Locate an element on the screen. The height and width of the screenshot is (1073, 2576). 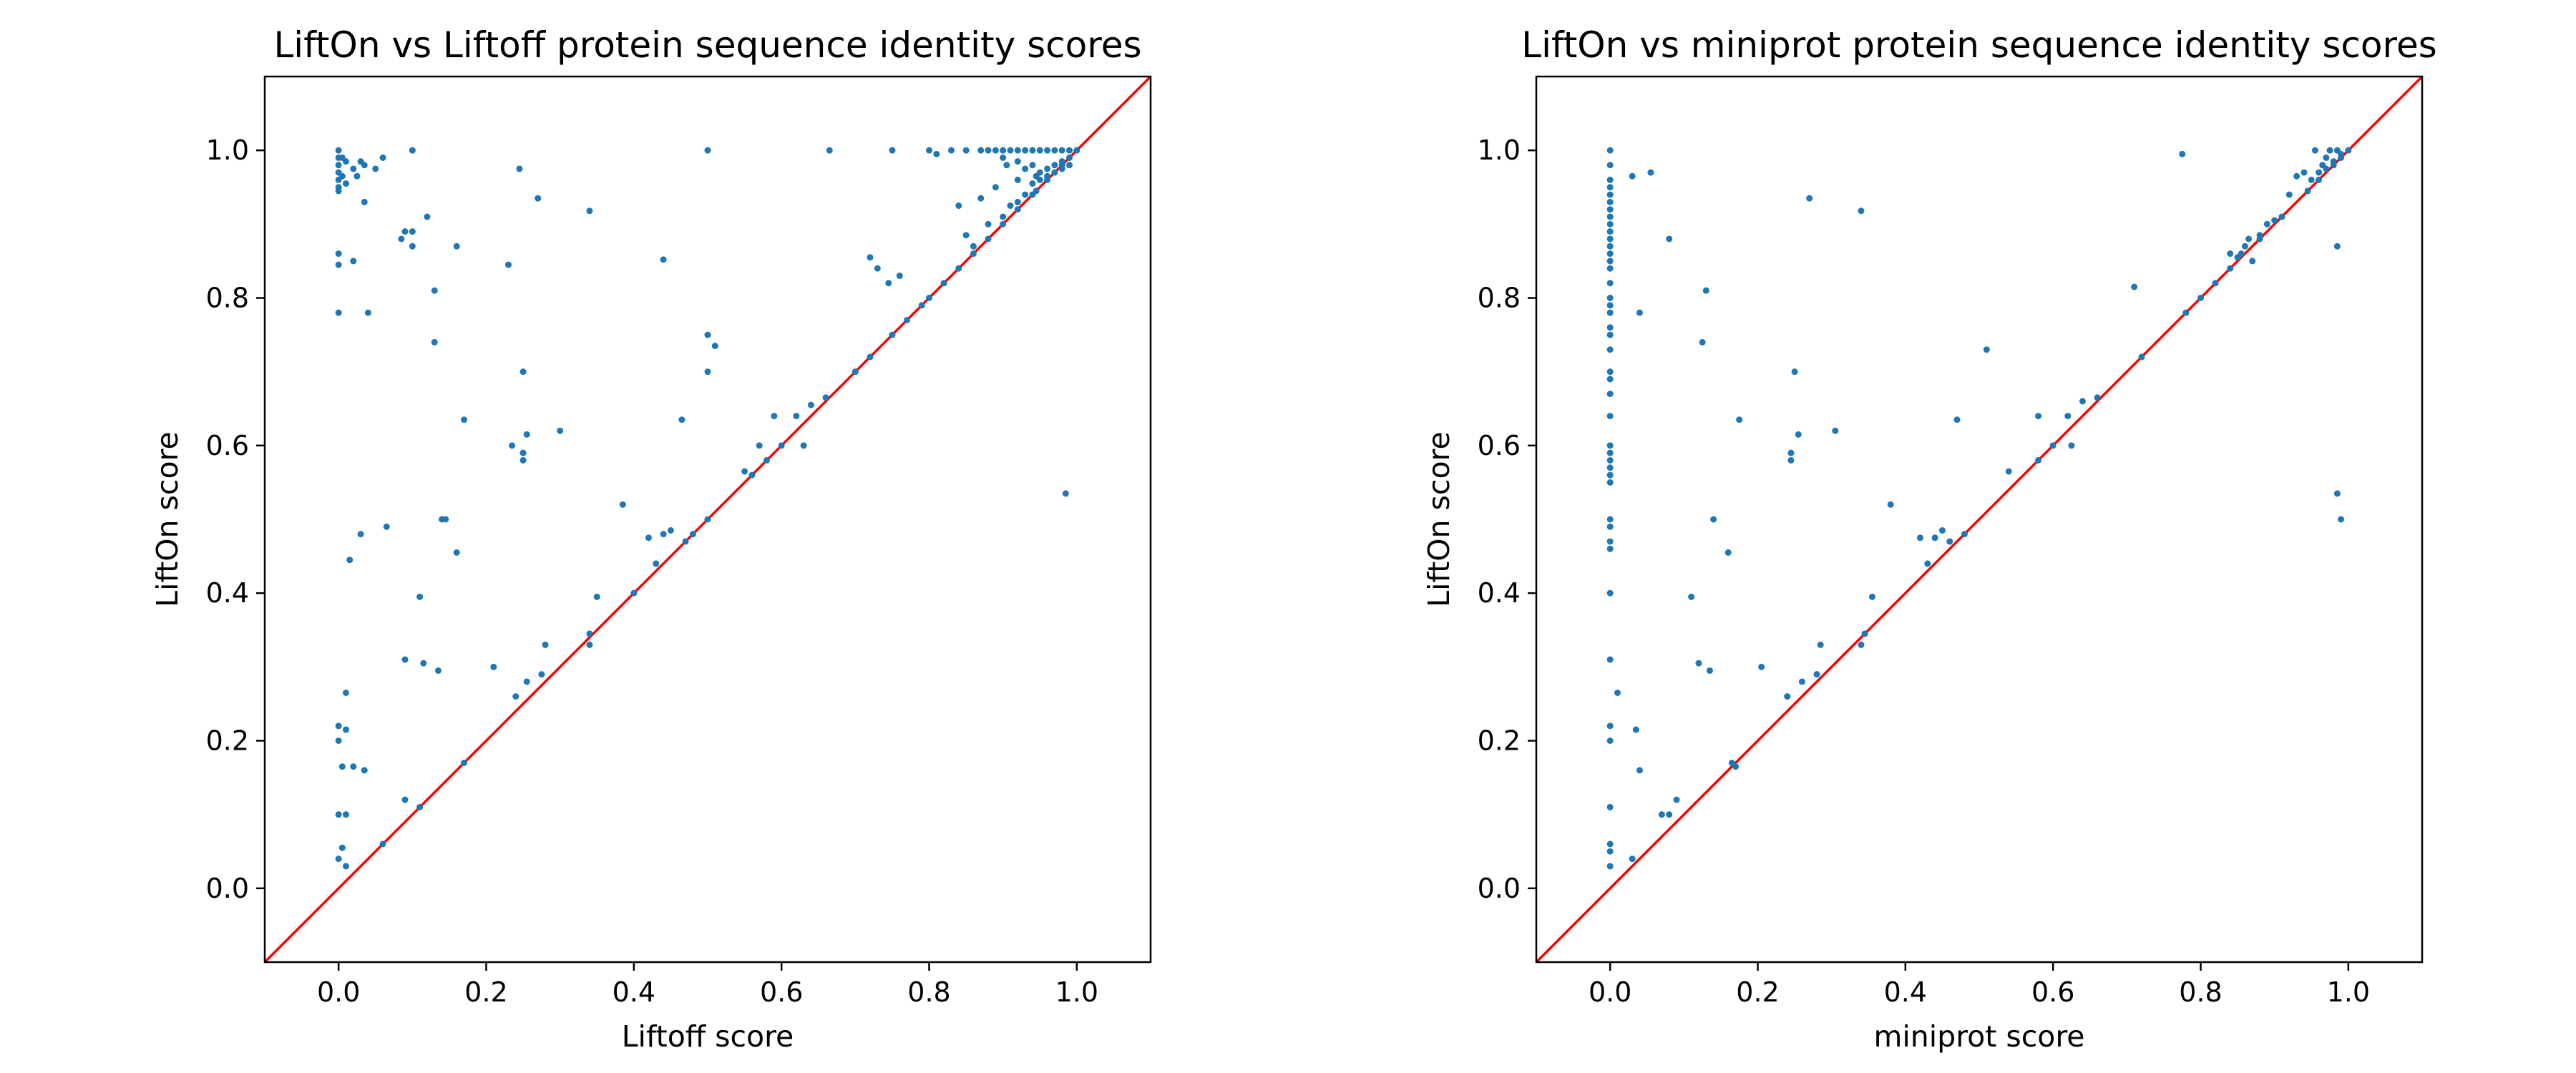
y-tick-label: 0.8 is located at coordinates (227, 298).